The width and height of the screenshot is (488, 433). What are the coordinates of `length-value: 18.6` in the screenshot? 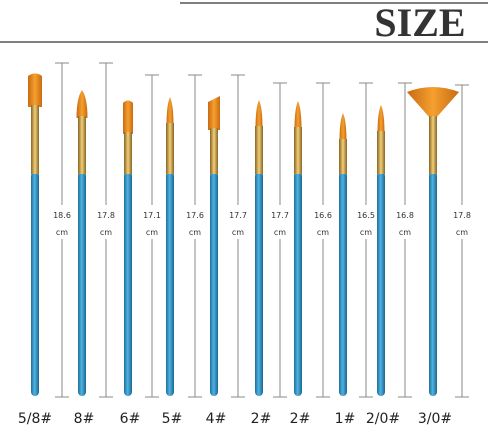 It's located at (62, 215).